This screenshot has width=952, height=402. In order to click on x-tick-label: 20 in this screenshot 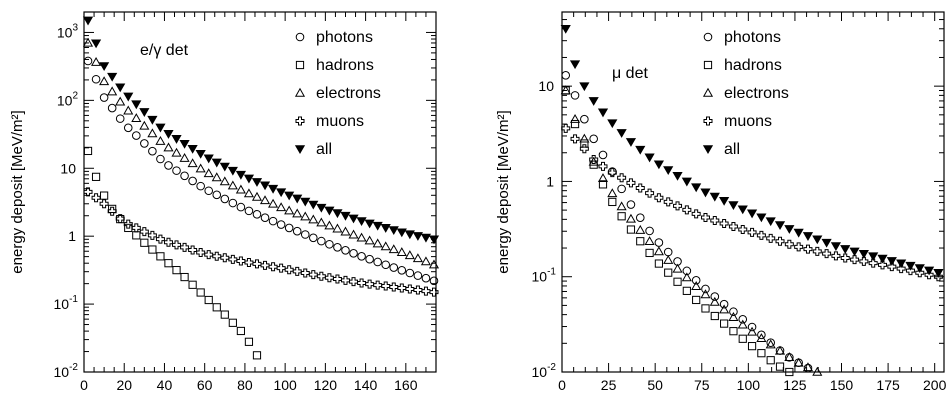, I will do `click(124, 385)`.